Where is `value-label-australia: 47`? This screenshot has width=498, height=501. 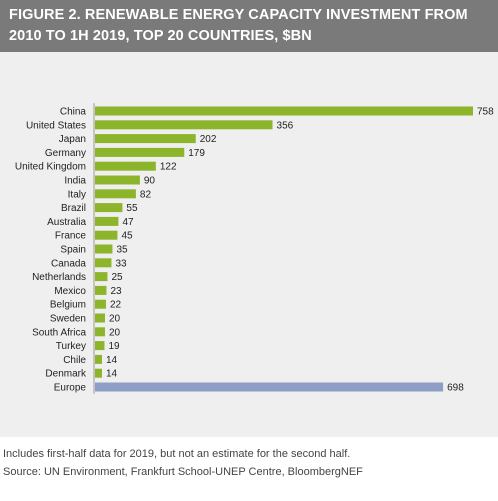 value-label-australia: 47 is located at coordinates (128, 222).